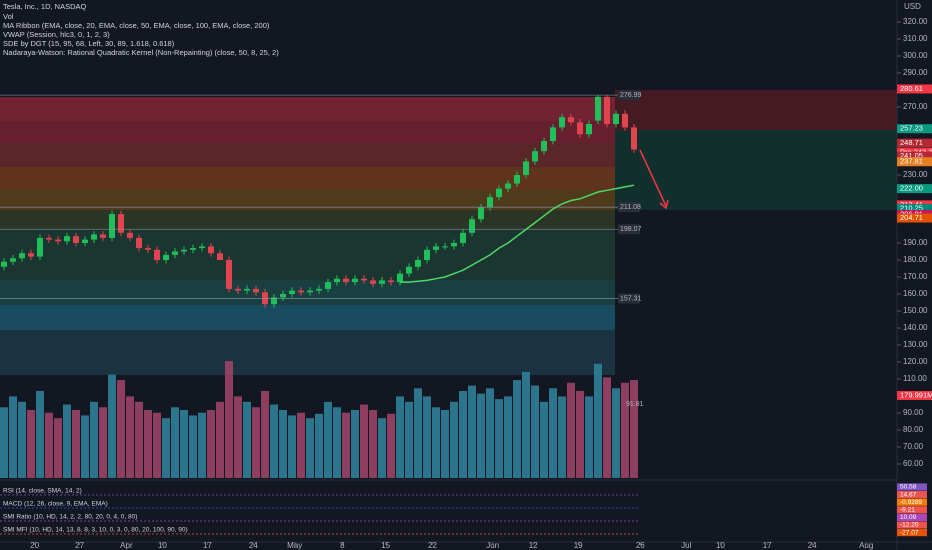 This screenshot has width=932, height=550. I want to click on price-badge-label: 222.00, so click(911, 188).